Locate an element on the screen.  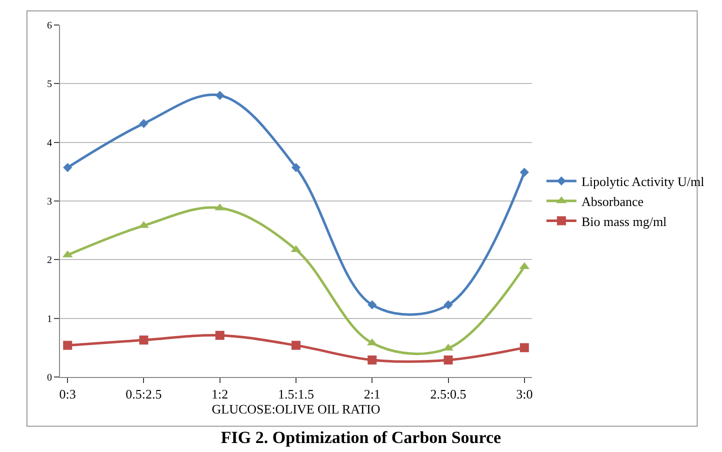
y-tick-label: 6 is located at coordinates (49, 26).